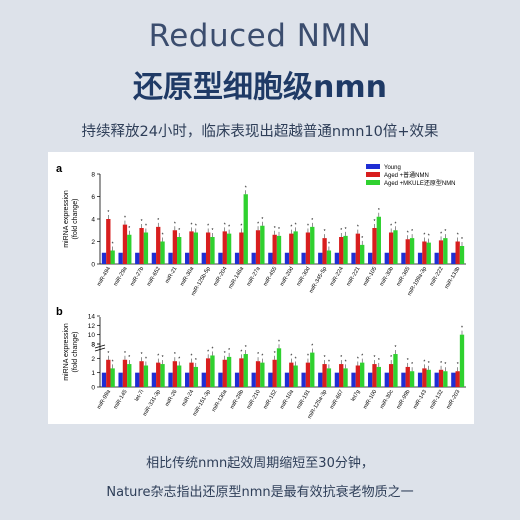 This screenshot has width=520, height=520. What do you see at coordinates (260, 36) in the screenshot?
I see `page-title-english: Reduced NMN` at bounding box center [260, 36].